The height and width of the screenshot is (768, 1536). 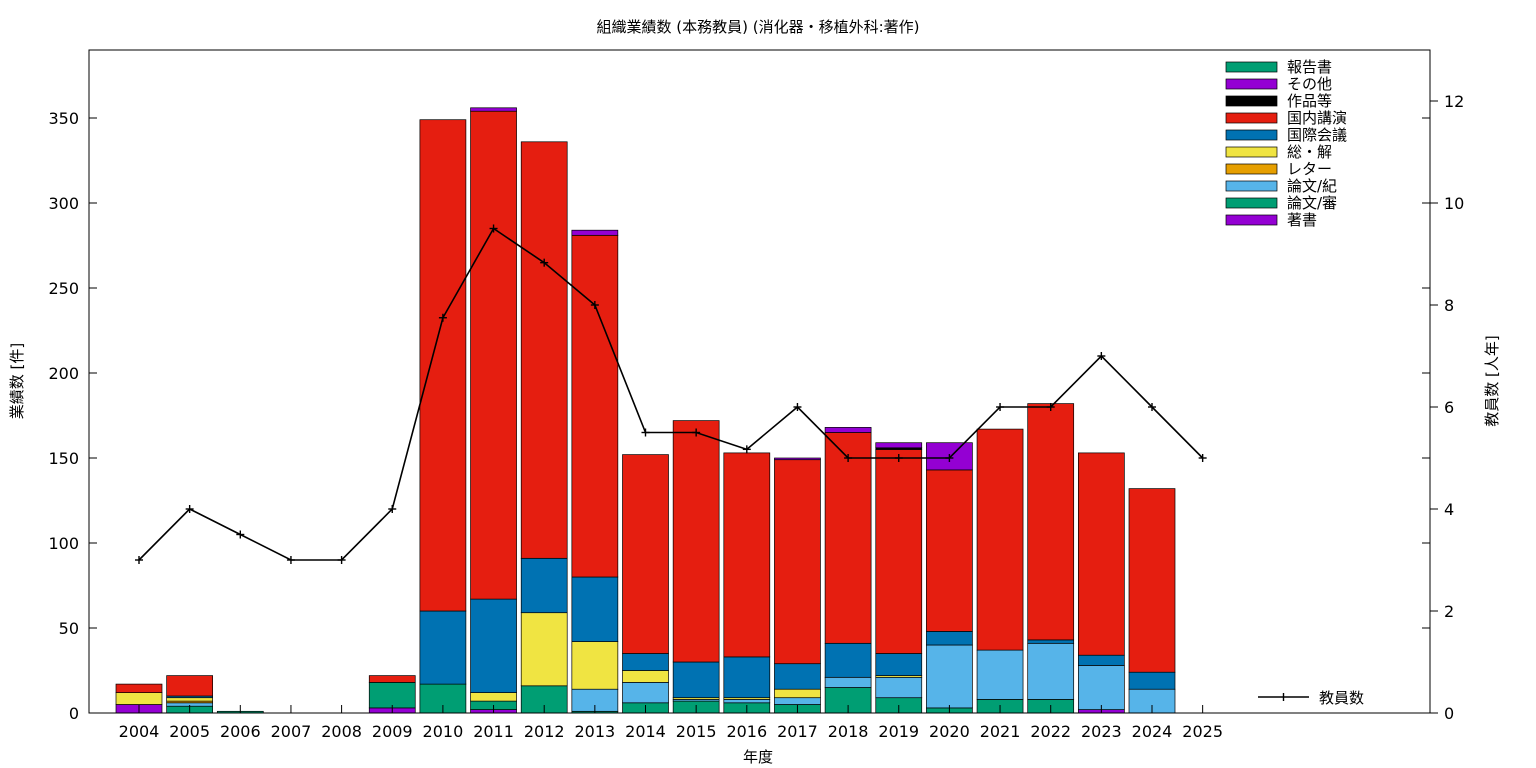 I want to click on x-tick-label: 2019, so click(x=898, y=731).